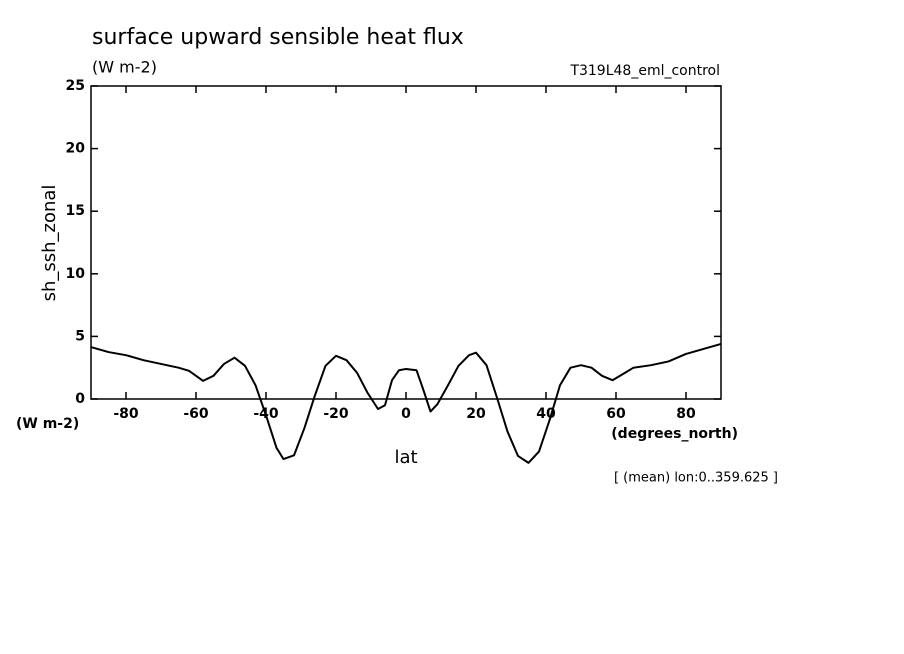 Image resolution: width=904 pixels, height=654 pixels. I want to click on x-tick-label: 60, so click(616, 414).